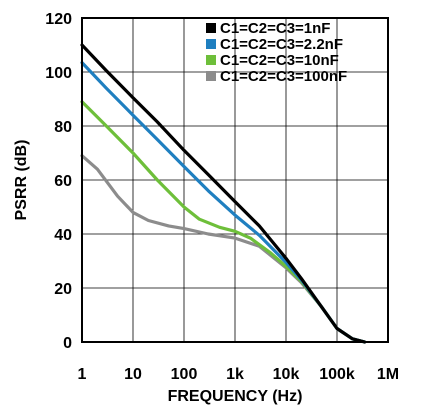  I want to click on y-tick-label: 100, so click(58, 73).